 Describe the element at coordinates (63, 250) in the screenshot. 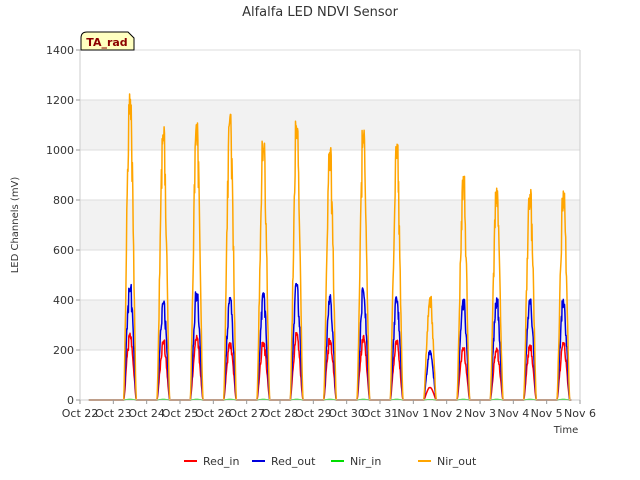

I see `y-tick-label: 600` at that location.